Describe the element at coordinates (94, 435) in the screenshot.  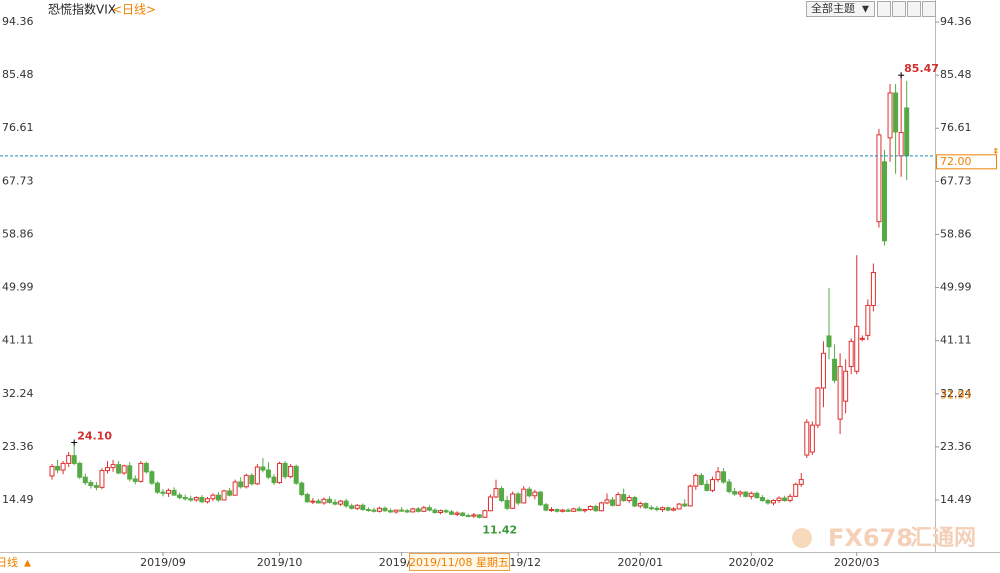
I see `annotation-label: 24.10` at that location.